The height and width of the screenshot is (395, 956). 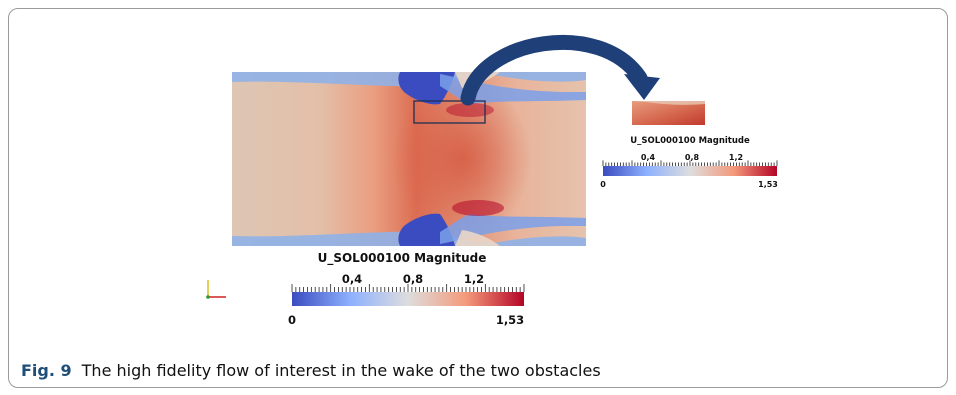 What do you see at coordinates (462, 159) in the screenshot?
I see `flow-core` at bounding box center [462, 159].